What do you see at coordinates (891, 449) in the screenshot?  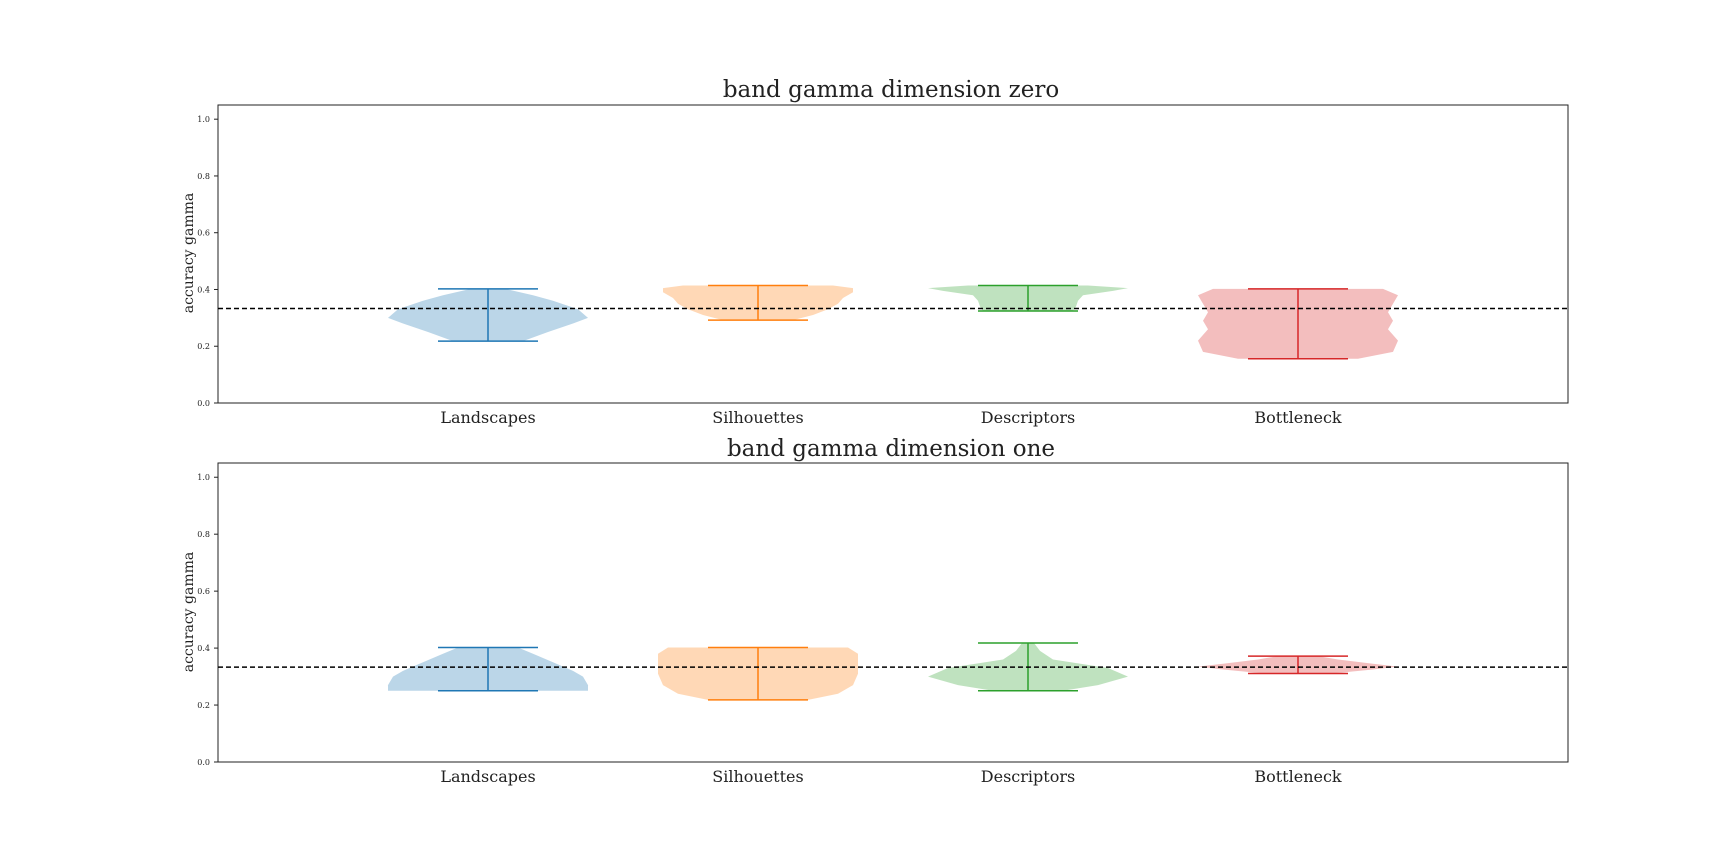 I see `chart-title: band gamma dimension one` at bounding box center [891, 449].